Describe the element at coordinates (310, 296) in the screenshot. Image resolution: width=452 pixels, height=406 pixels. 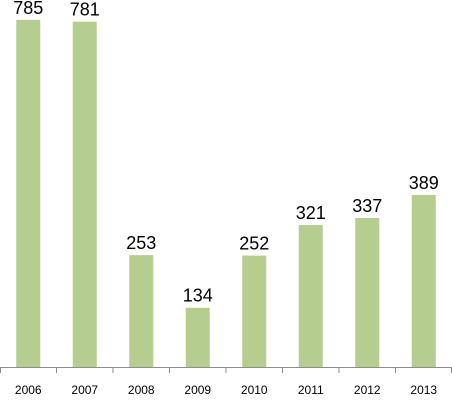
I see `bar-2011` at that location.